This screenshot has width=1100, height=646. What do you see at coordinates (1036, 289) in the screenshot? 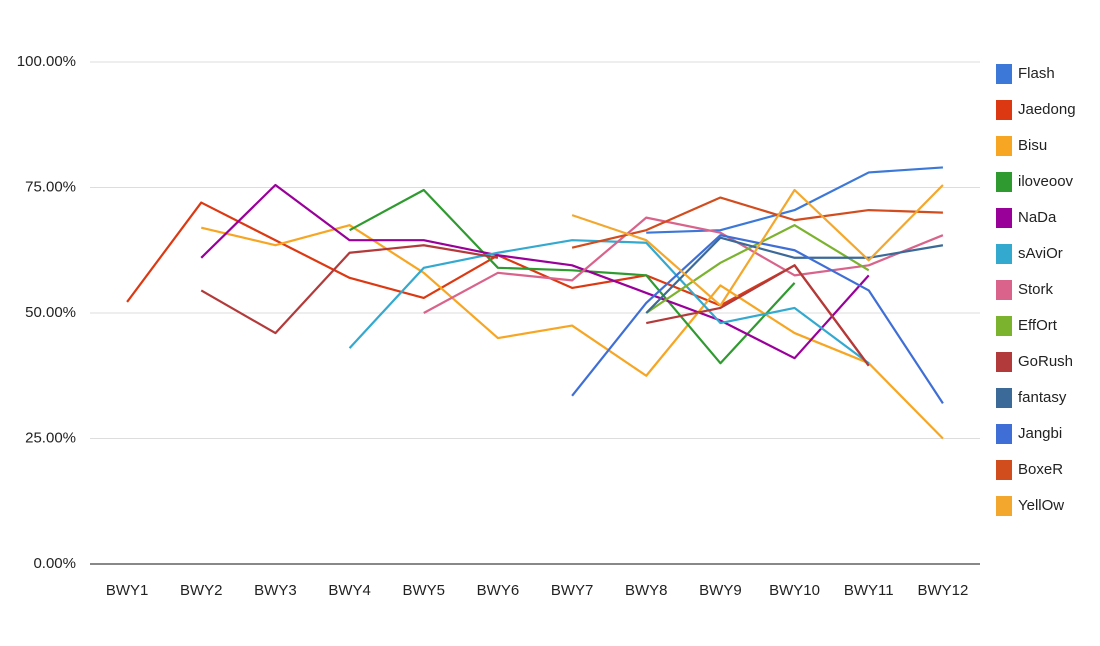
I see `legend-label: Stork` at bounding box center [1036, 289].